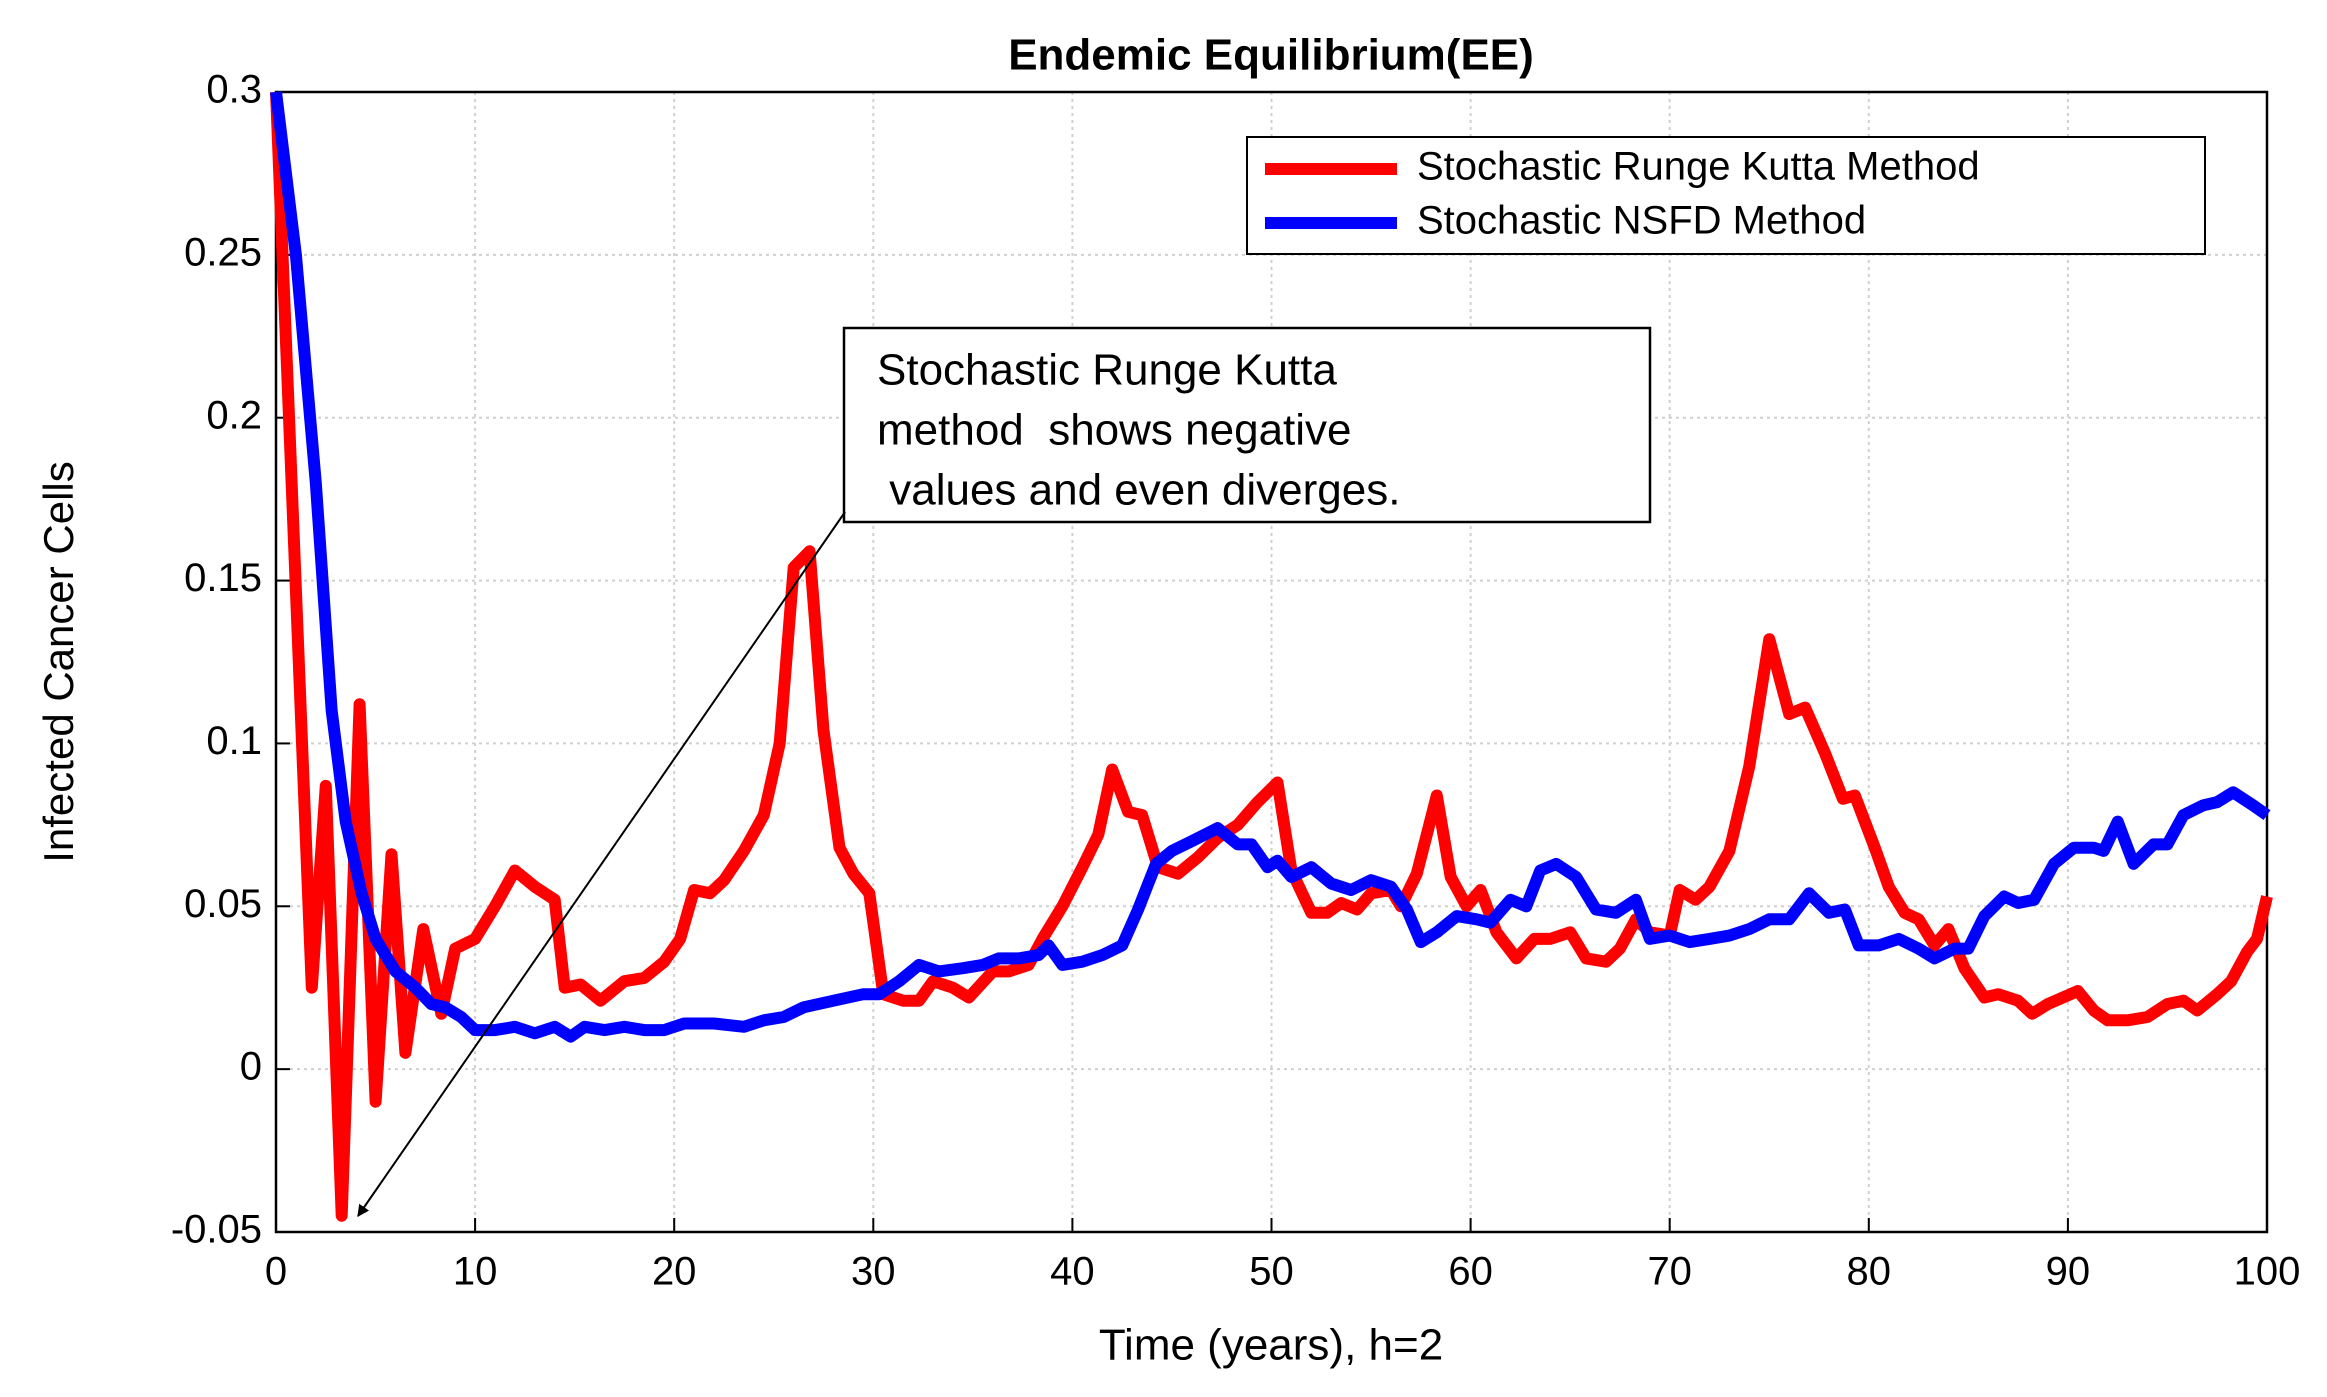 The width and height of the screenshot is (2327, 1397). What do you see at coordinates (1869, 1272) in the screenshot?
I see `x-tick-label: 80` at bounding box center [1869, 1272].